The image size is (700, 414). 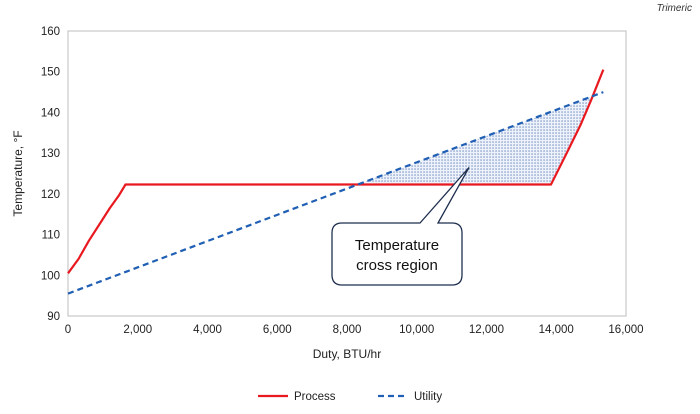 I want to click on legend-label-utility: Utility, so click(x=428, y=397).